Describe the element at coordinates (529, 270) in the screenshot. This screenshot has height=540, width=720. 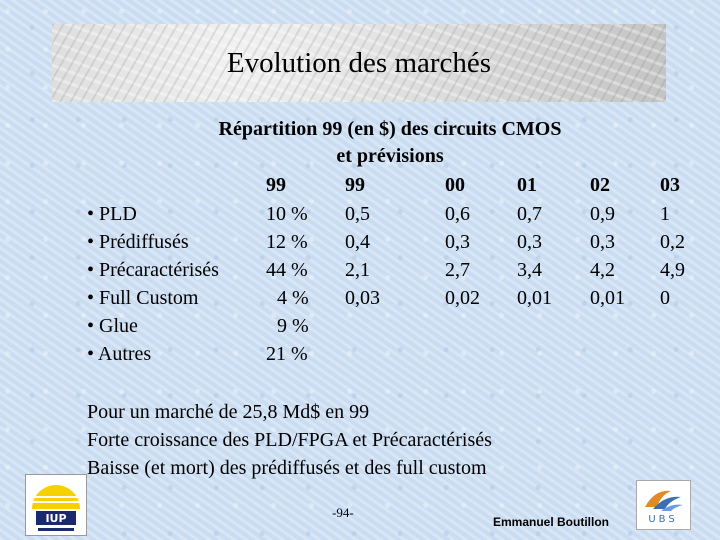
I see `row-value: 3,4` at that location.